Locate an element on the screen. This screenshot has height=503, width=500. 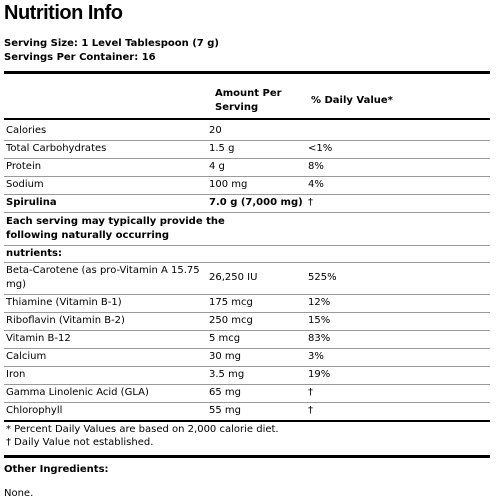
row-name: Sodium is located at coordinates (25, 184).